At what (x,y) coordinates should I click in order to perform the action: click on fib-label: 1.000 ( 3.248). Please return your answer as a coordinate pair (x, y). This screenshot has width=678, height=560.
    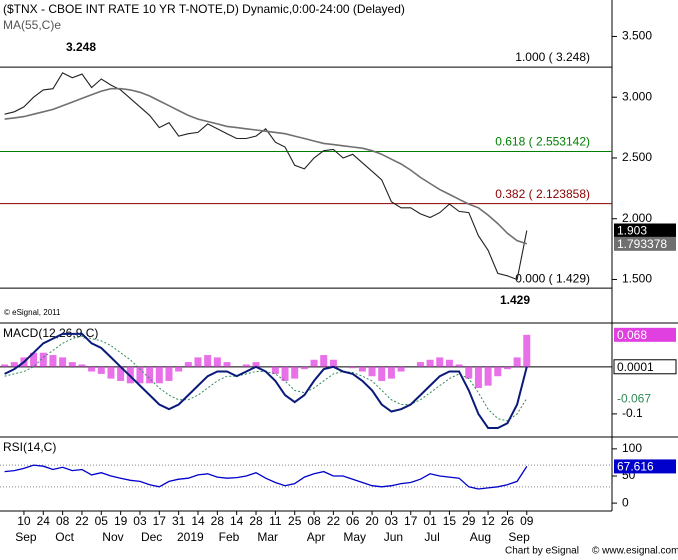
    Looking at the image, I should click on (552, 57).